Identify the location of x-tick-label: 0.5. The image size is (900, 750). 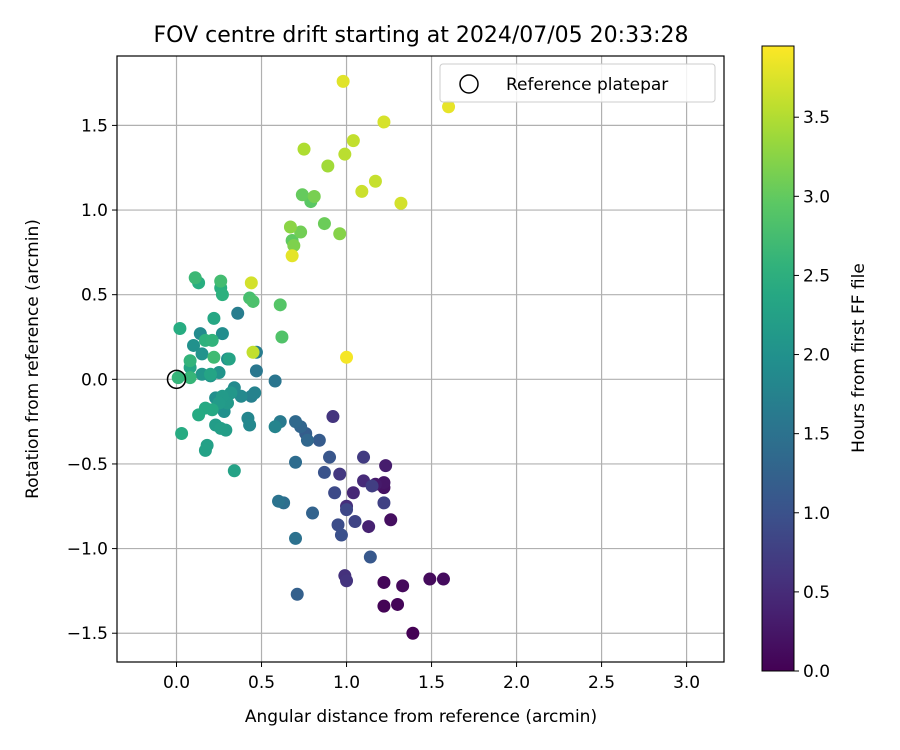
(261, 683).